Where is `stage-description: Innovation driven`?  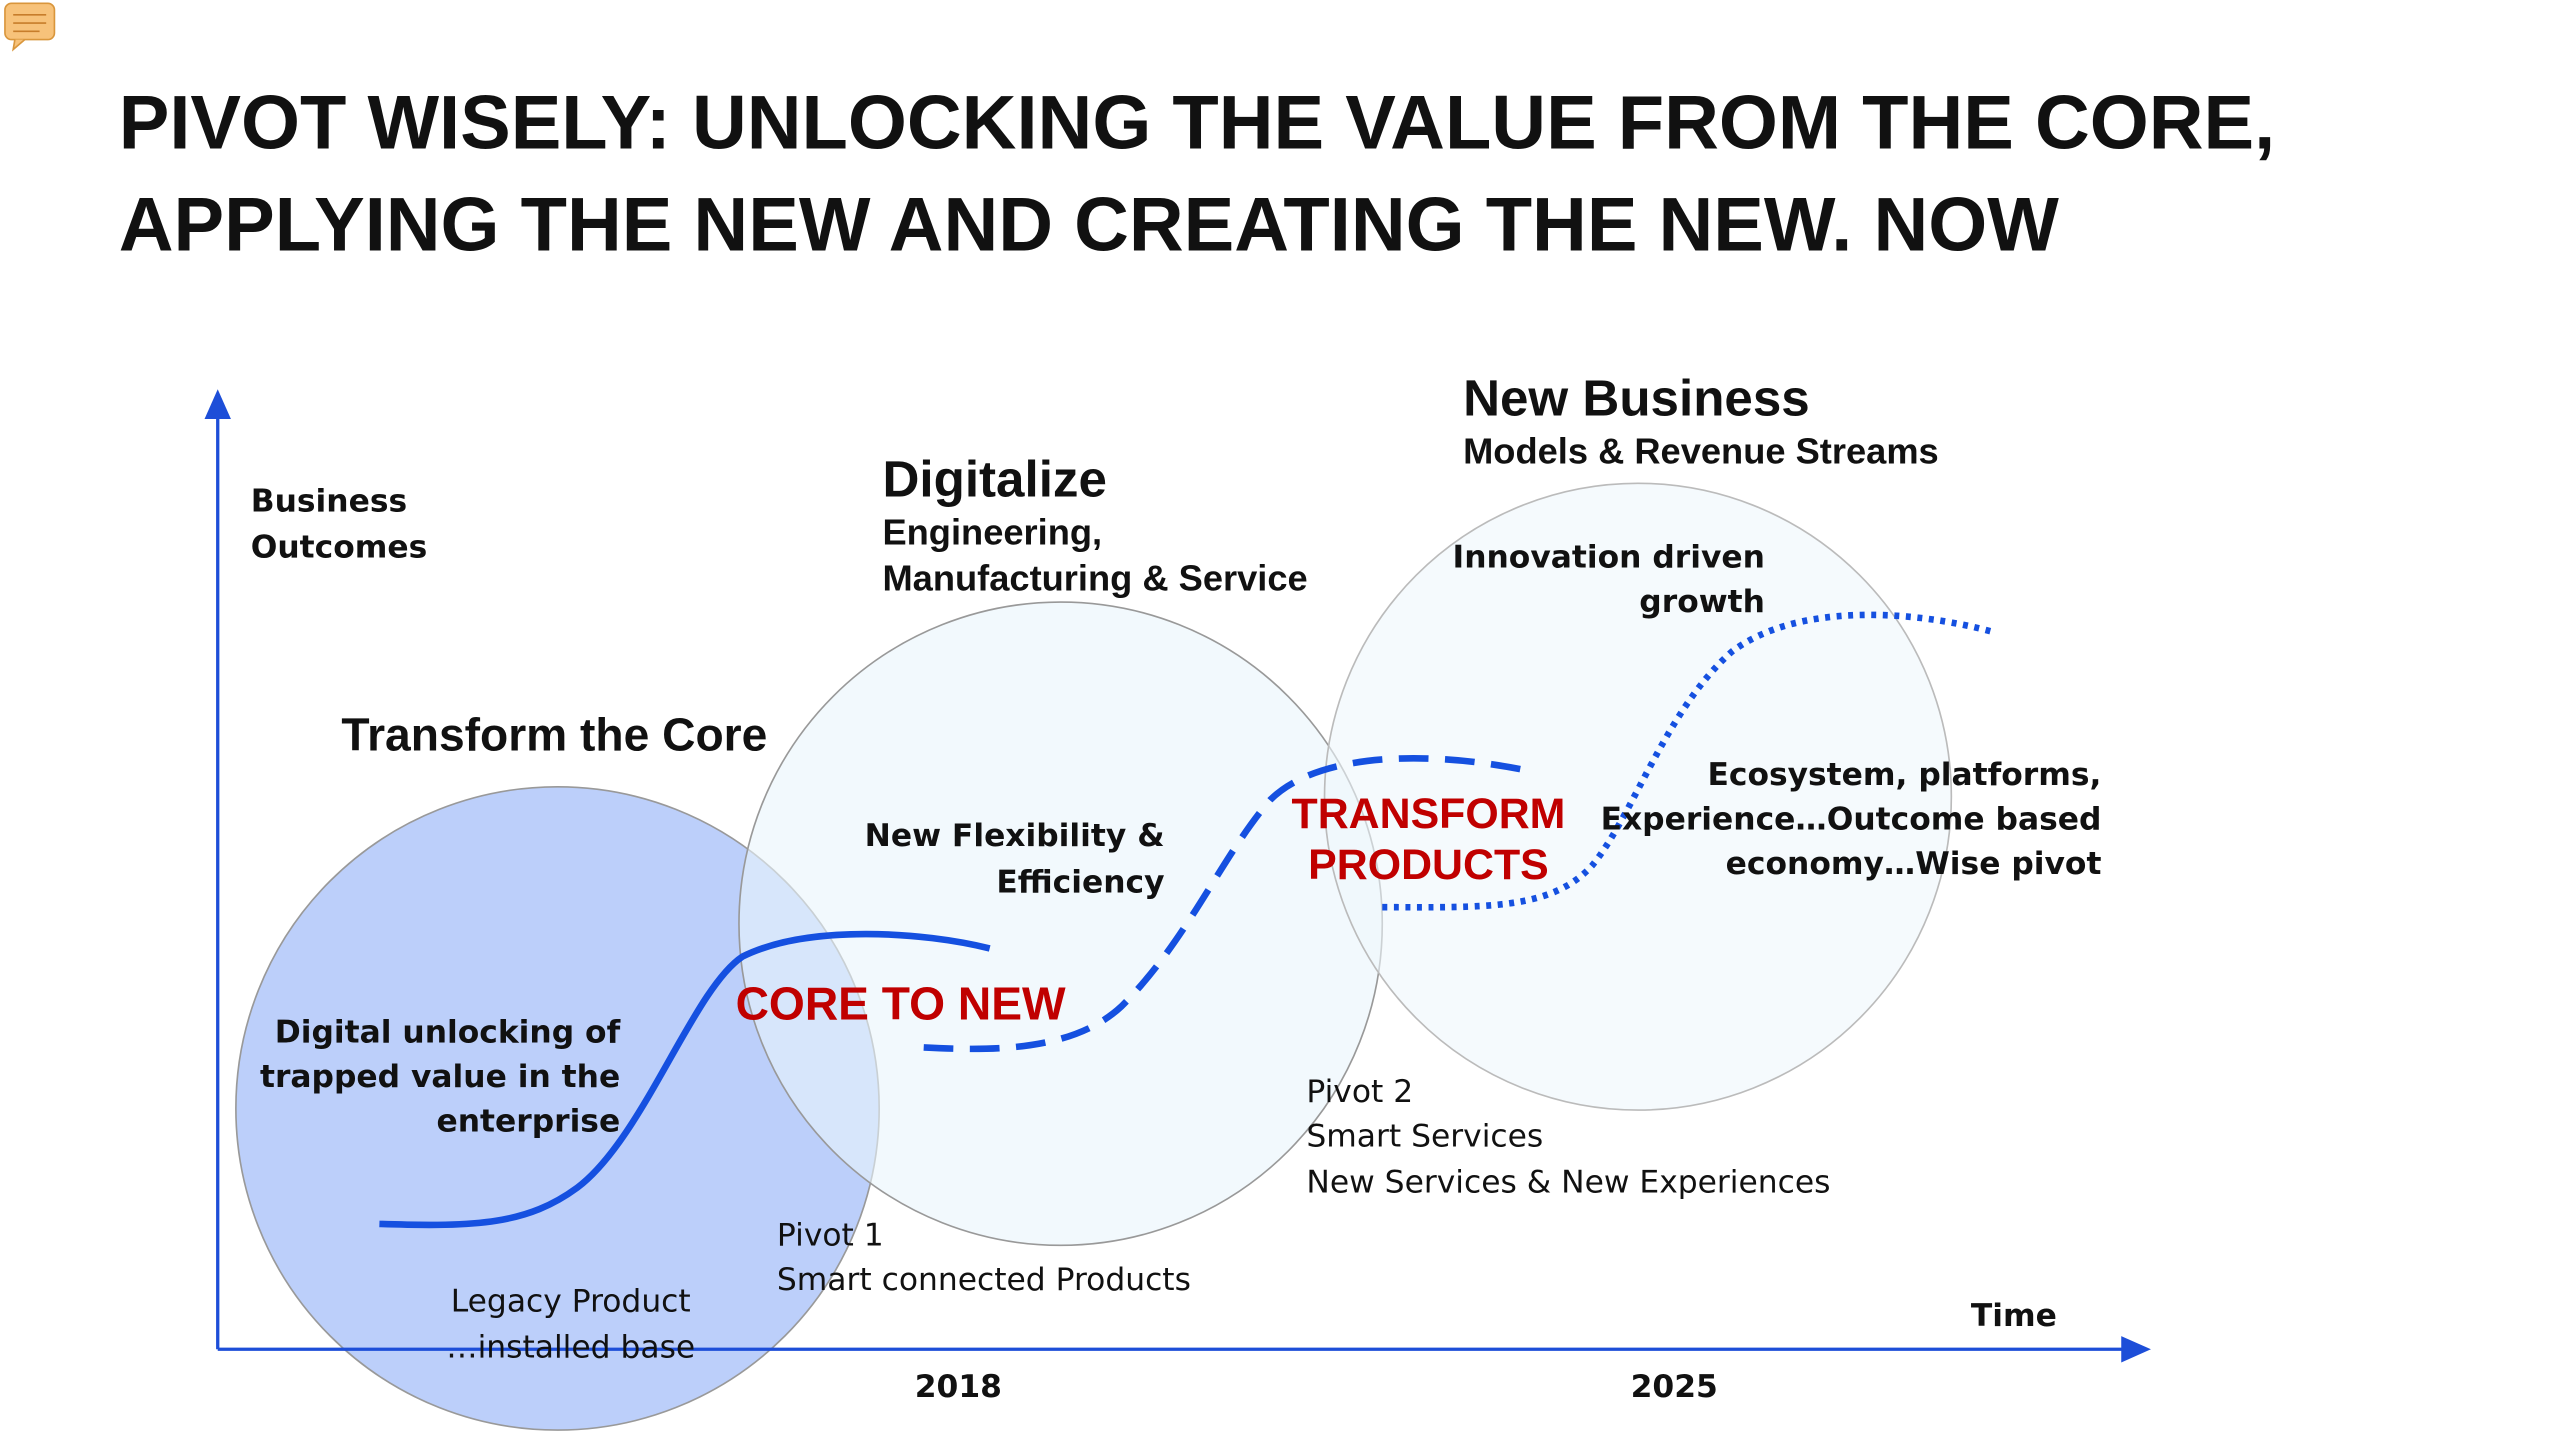
stage-description: Innovation driven is located at coordinates (1609, 557).